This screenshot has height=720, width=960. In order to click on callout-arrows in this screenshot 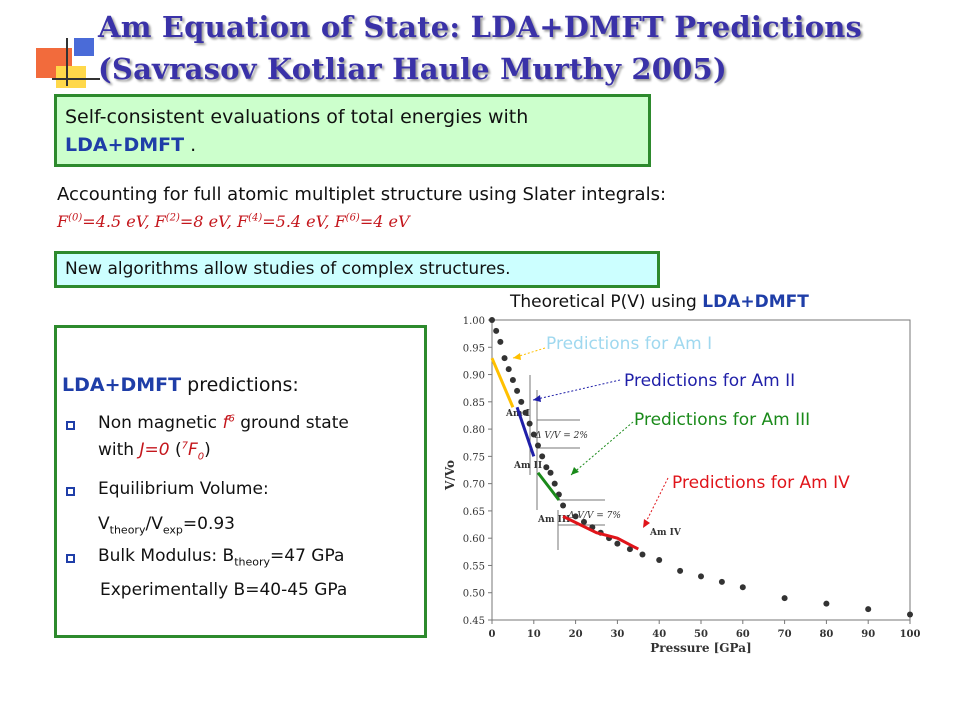, I will do `click(590, 438)`.